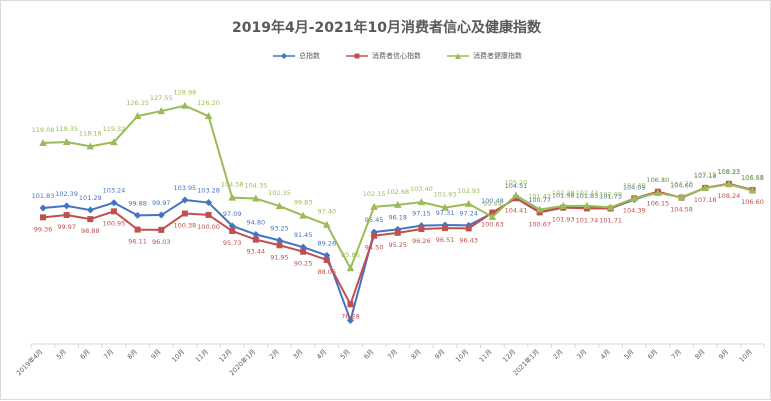 The width and height of the screenshot is (771, 401). What do you see at coordinates (516, 186) in the screenshot?
I see `data-label: 104.51` at bounding box center [516, 186].